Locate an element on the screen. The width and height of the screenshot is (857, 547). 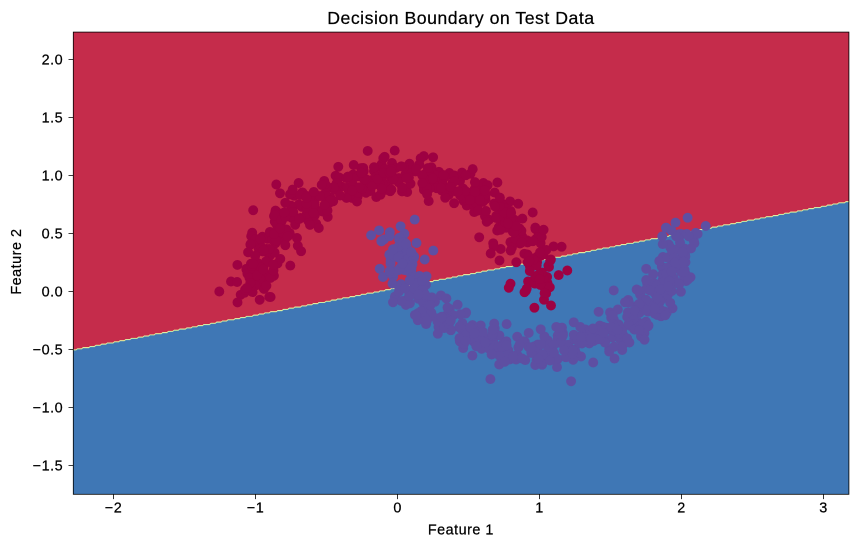
svg-text: −1.0 is located at coordinates (48, 409).